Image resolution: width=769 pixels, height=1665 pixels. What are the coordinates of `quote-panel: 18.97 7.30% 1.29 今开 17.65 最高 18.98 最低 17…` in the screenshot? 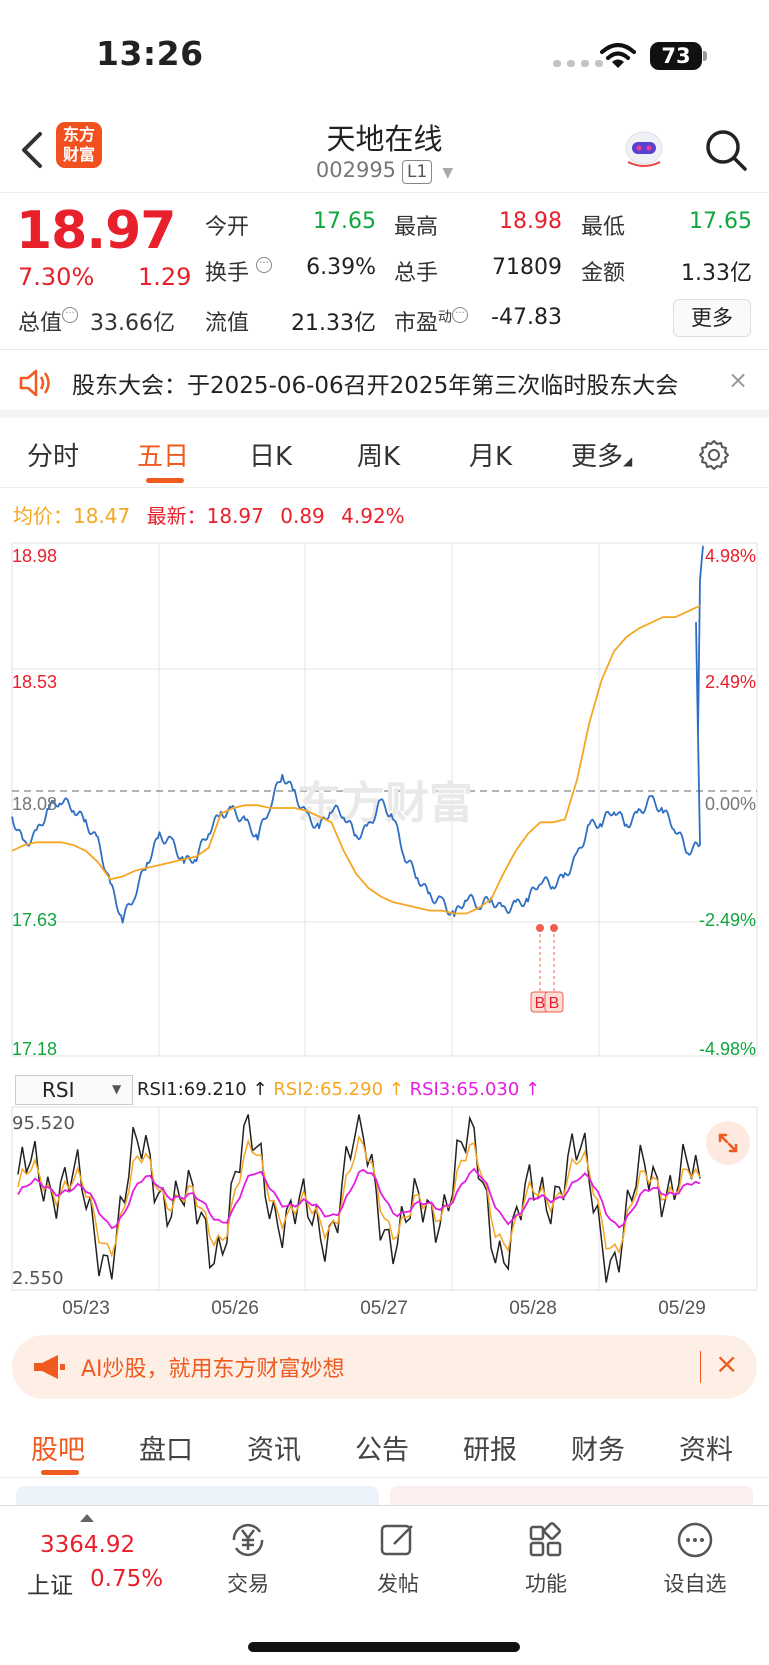 It's located at (384, 271).